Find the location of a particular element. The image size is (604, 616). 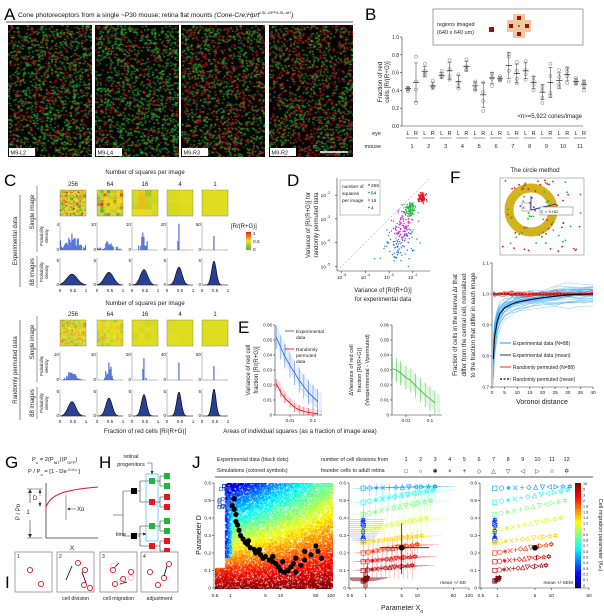

leaf-cell is located at coordinates (167, 521).